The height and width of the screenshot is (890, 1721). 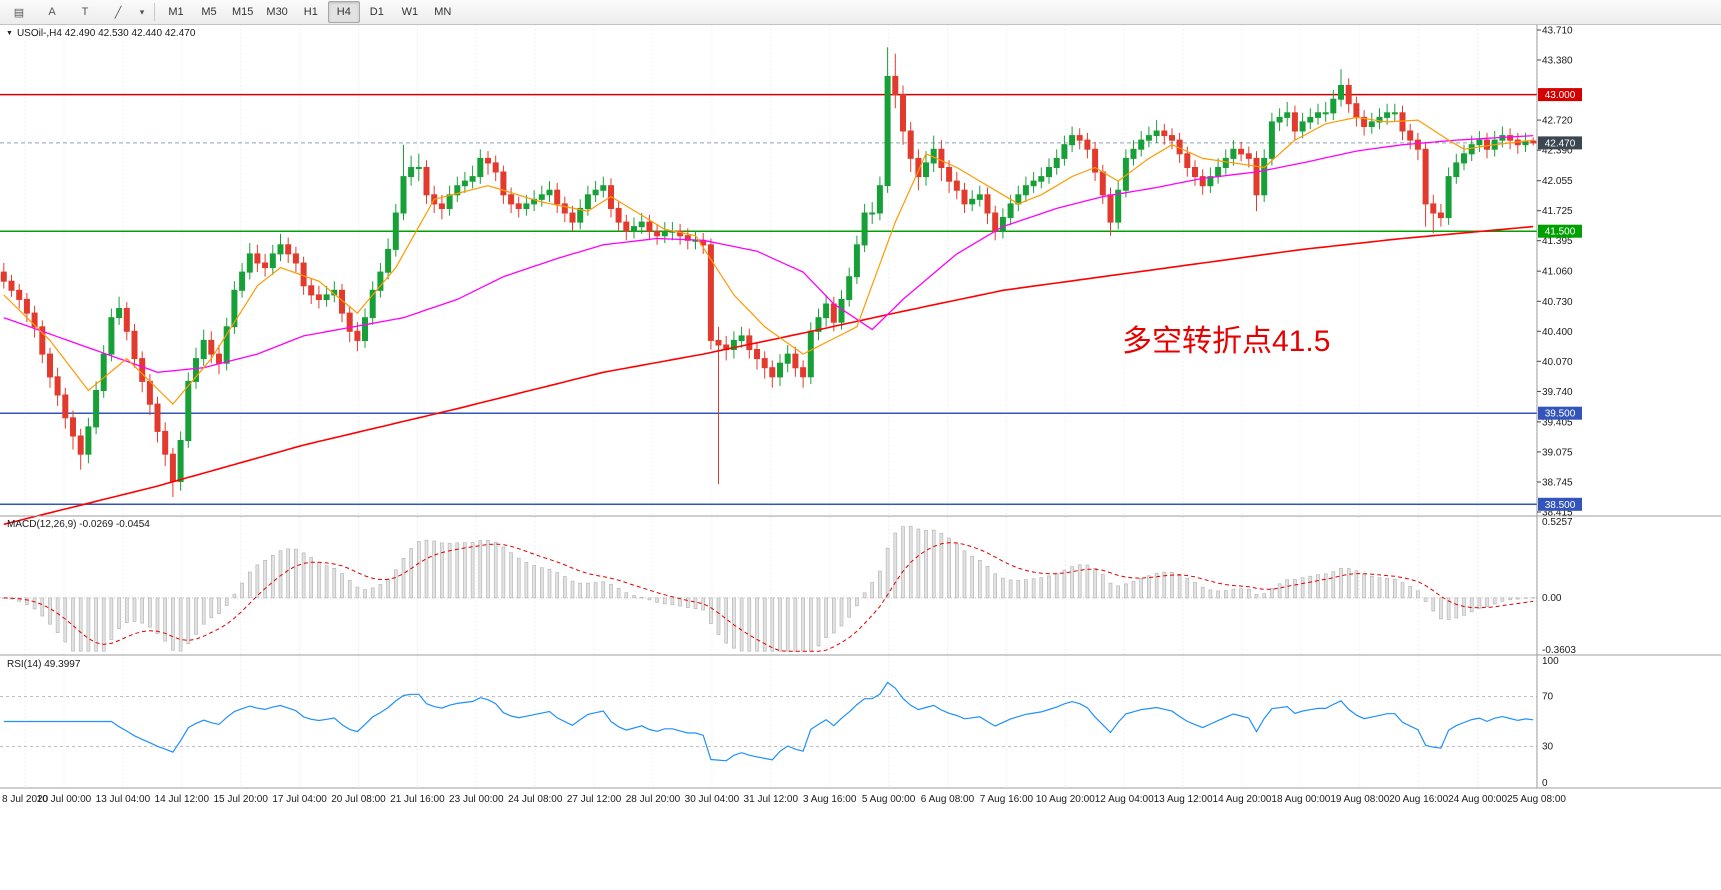 What do you see at coordinates (948, 799) in the screenshot?
I see `date-tick-label: 6 Aug 08:00` at bounding box center [948, 799].